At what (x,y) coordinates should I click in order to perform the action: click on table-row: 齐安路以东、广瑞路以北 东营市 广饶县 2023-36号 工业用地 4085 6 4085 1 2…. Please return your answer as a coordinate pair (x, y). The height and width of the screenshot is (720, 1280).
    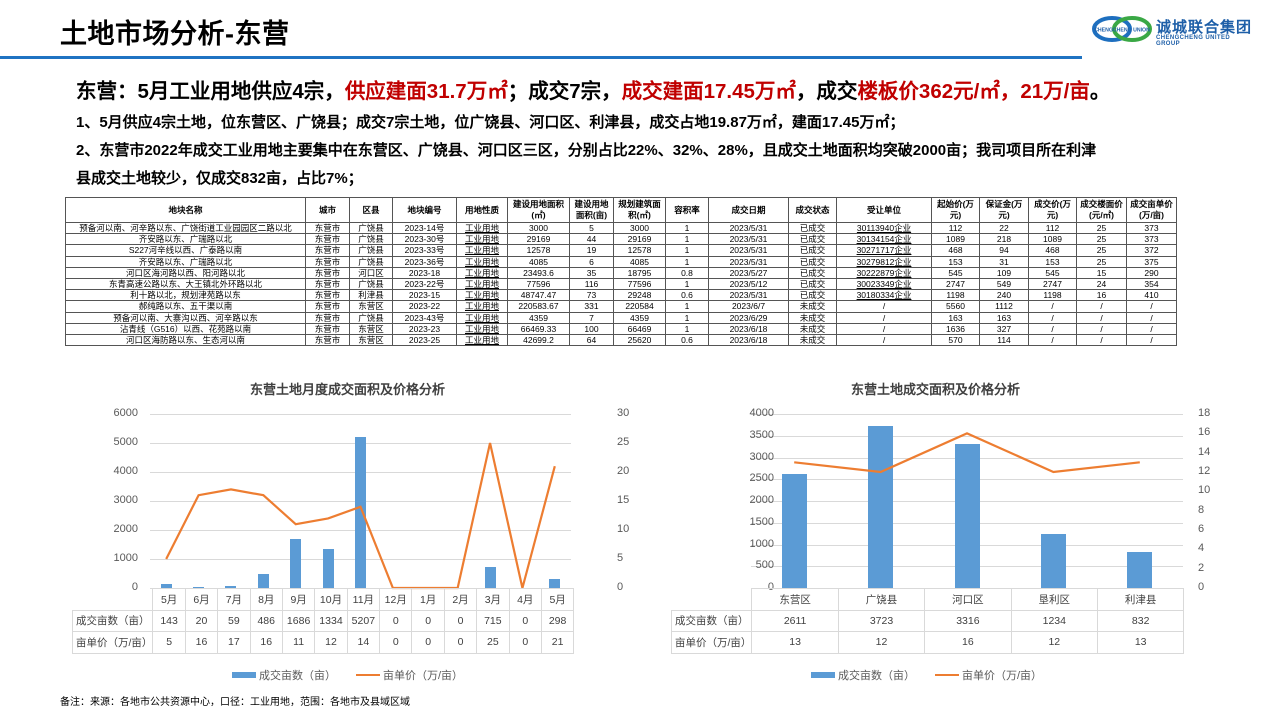
    Looking at the image, I should click on (621, 261).